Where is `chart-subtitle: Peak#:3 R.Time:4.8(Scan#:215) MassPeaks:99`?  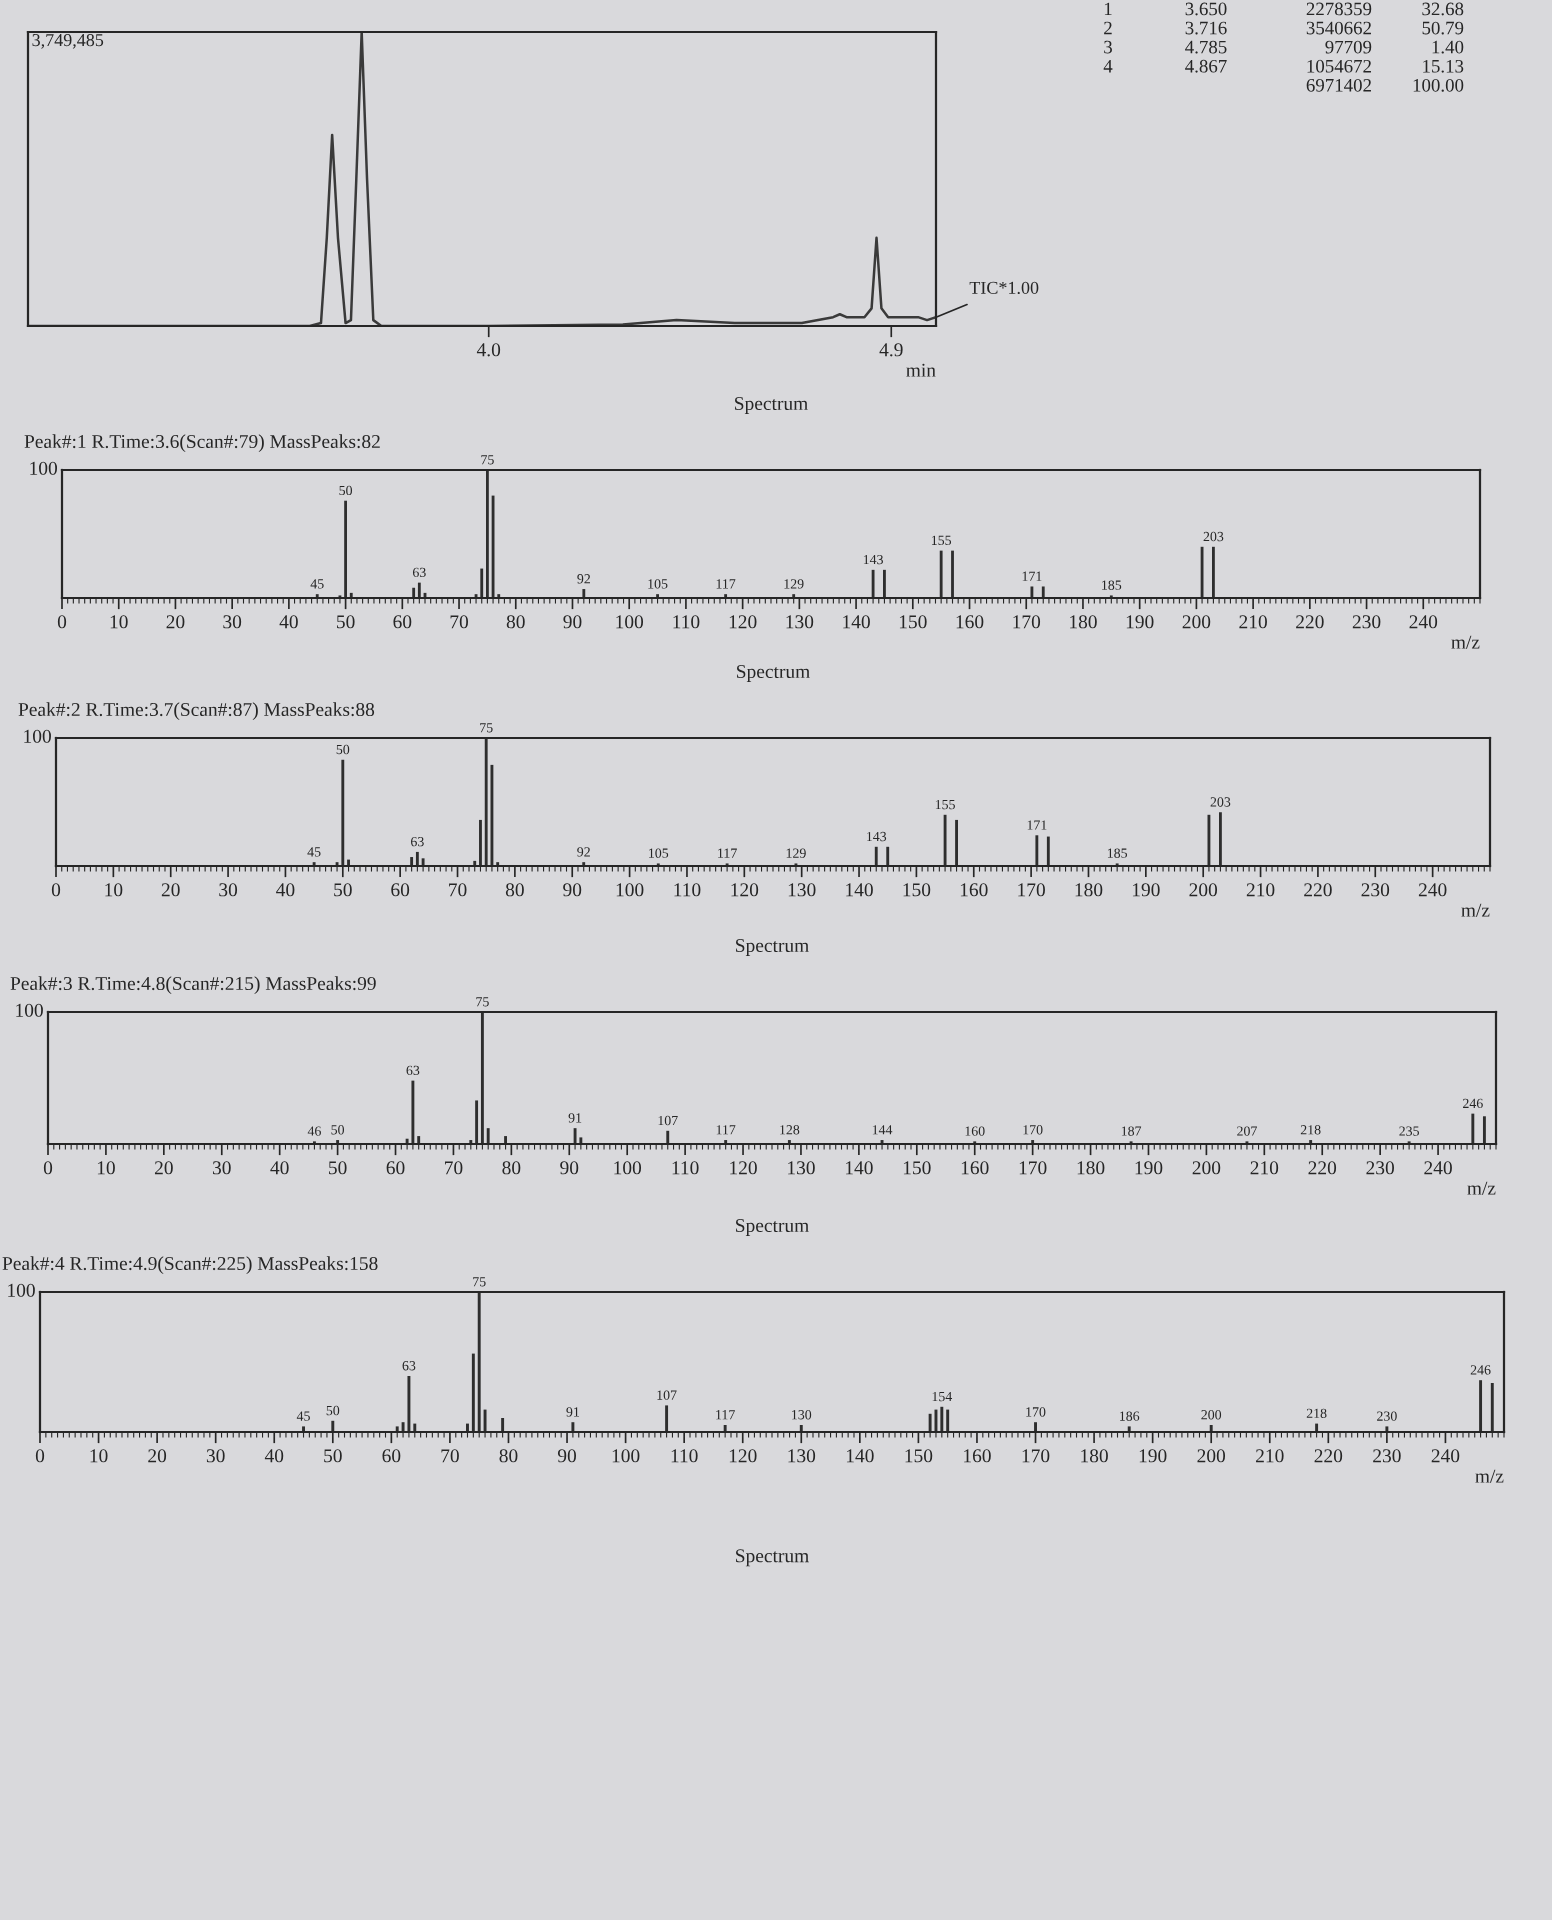
chart-subtitle: Peak#:3 R.Time:4.8(Scan#:215) MassPeaks:99 is located at coordinates (193, 985).